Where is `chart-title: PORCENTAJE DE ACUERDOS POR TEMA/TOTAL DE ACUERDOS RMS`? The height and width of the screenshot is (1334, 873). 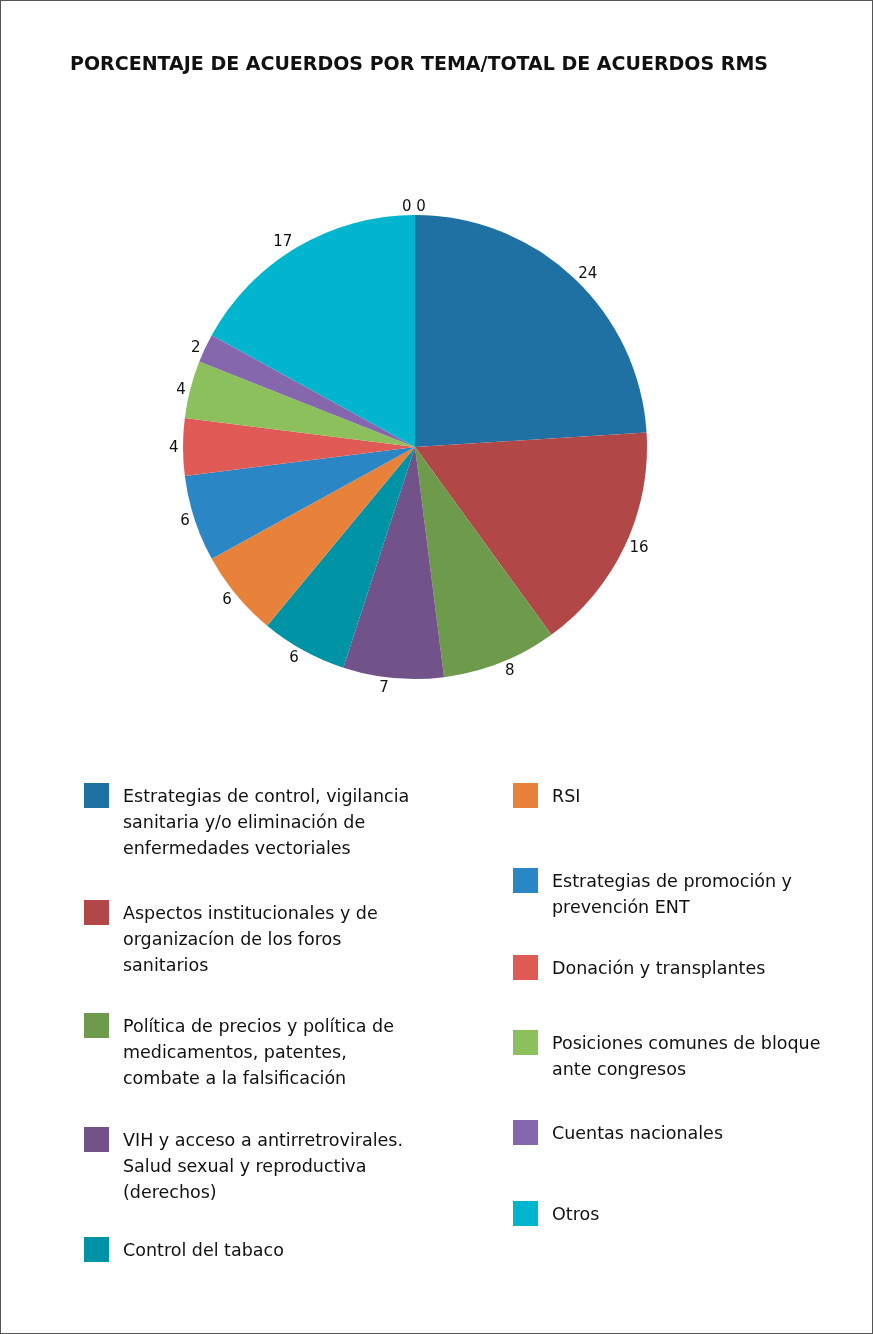 chart-title: PORCENTAJE DE ACUERDOS POR TEMA/TOTAL DE ACUERDOS RMS is located at coordinates (419, 62).